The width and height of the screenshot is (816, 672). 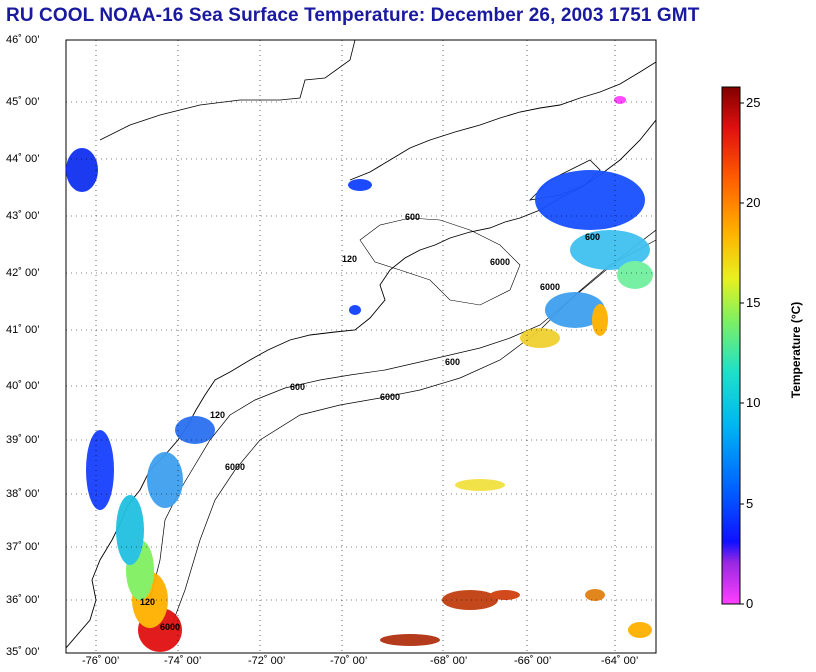 I want to click on gulf-of-maine-contour, so click(x=440, y=261).